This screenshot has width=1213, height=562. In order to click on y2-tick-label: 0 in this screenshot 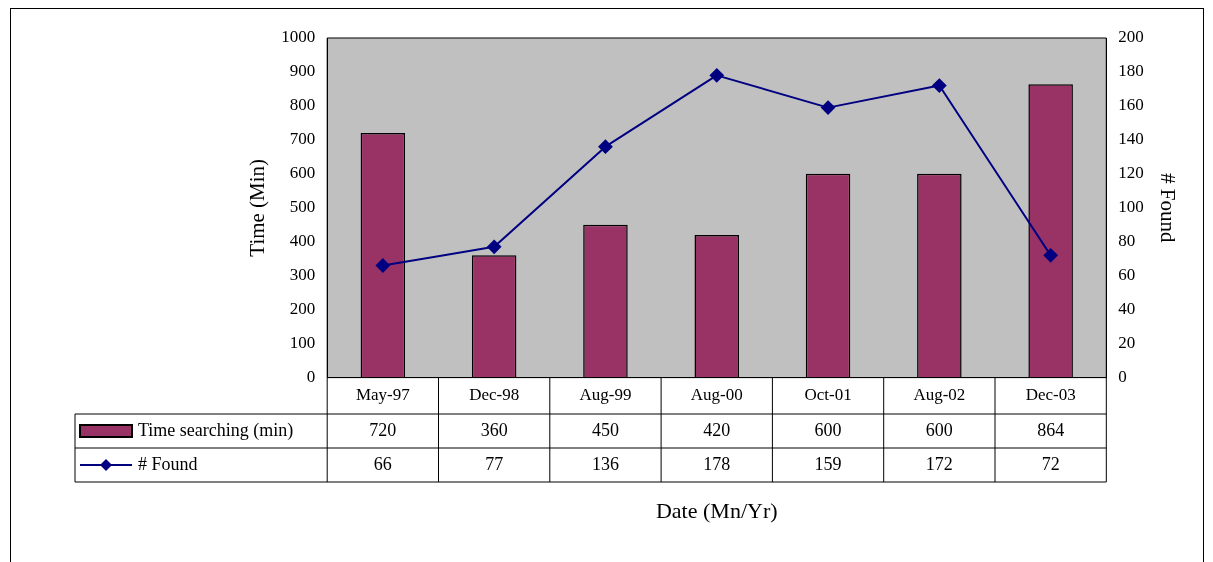, I will do `click(1122, 377)`.